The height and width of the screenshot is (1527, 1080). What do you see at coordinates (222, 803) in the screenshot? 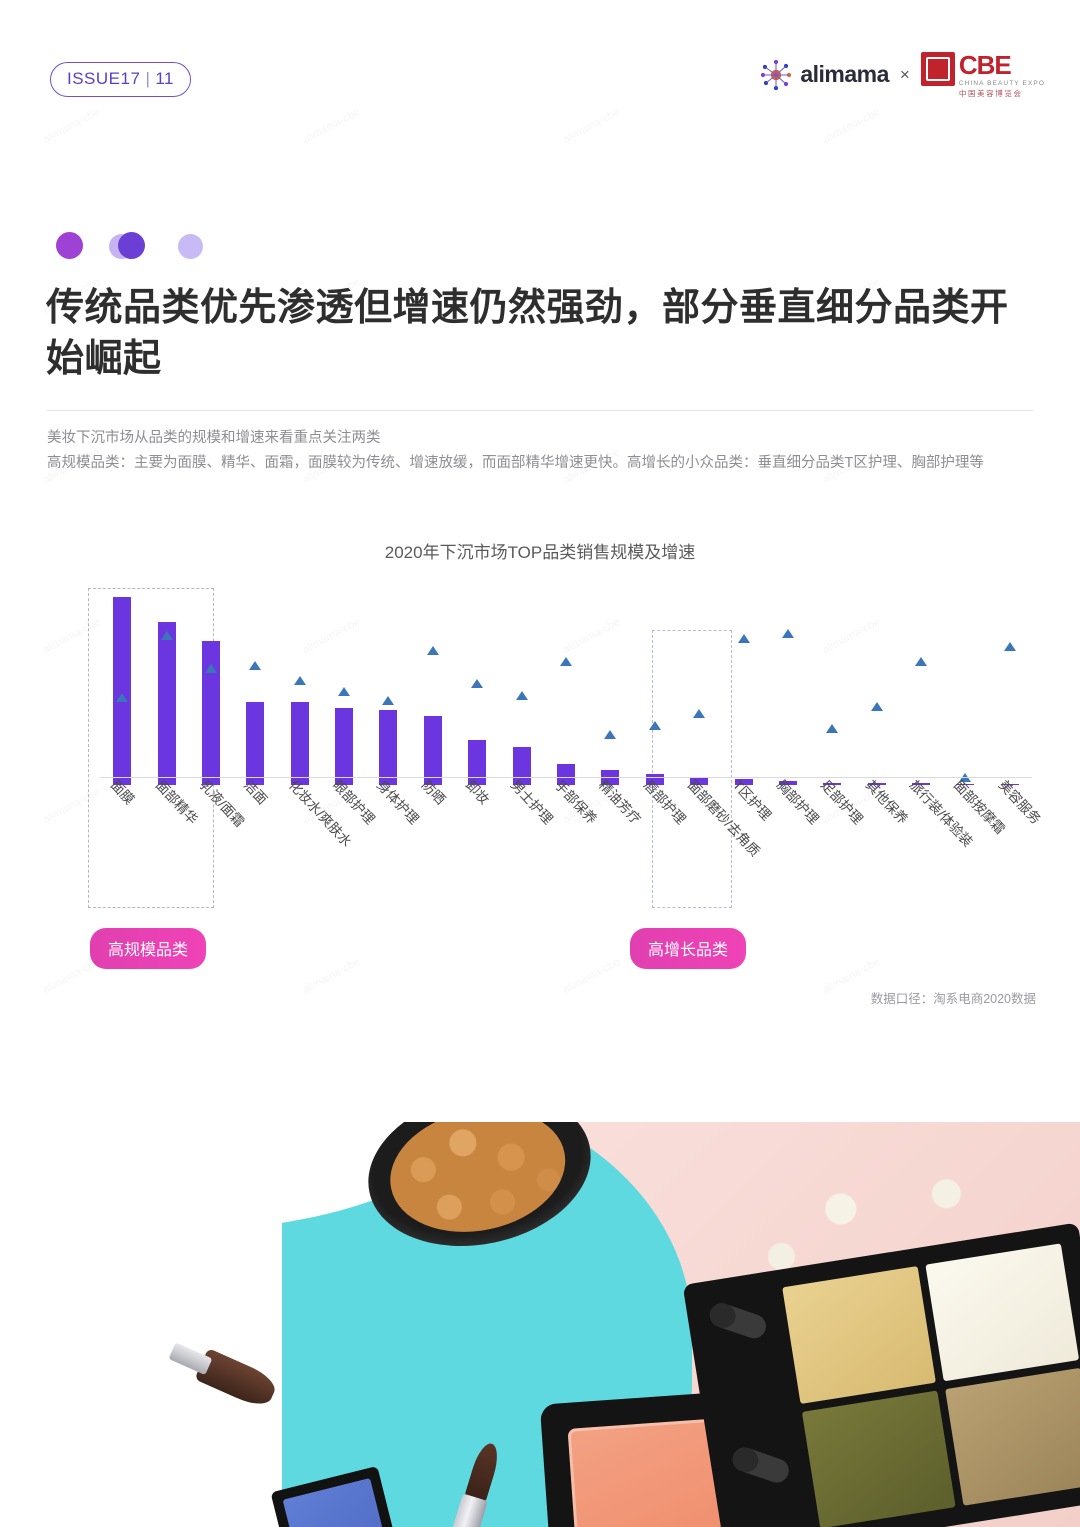
I see `chart-x-label: 乳液/面霜` at bounding box center [222, 803].